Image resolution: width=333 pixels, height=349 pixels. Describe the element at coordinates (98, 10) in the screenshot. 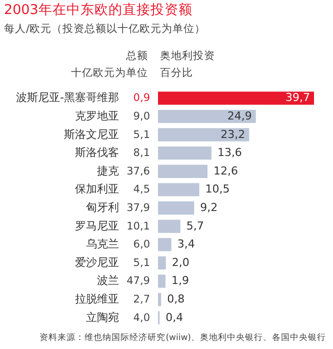

I see `chart-title: 2003年在中东欧的直接投资额` at that location.